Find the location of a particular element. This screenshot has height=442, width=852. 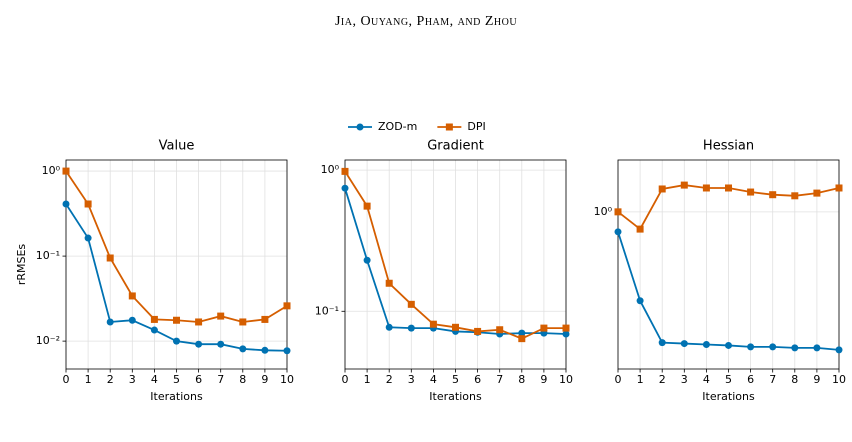

y-tick-label: 10⁻² is located at coordinates (48, 340).